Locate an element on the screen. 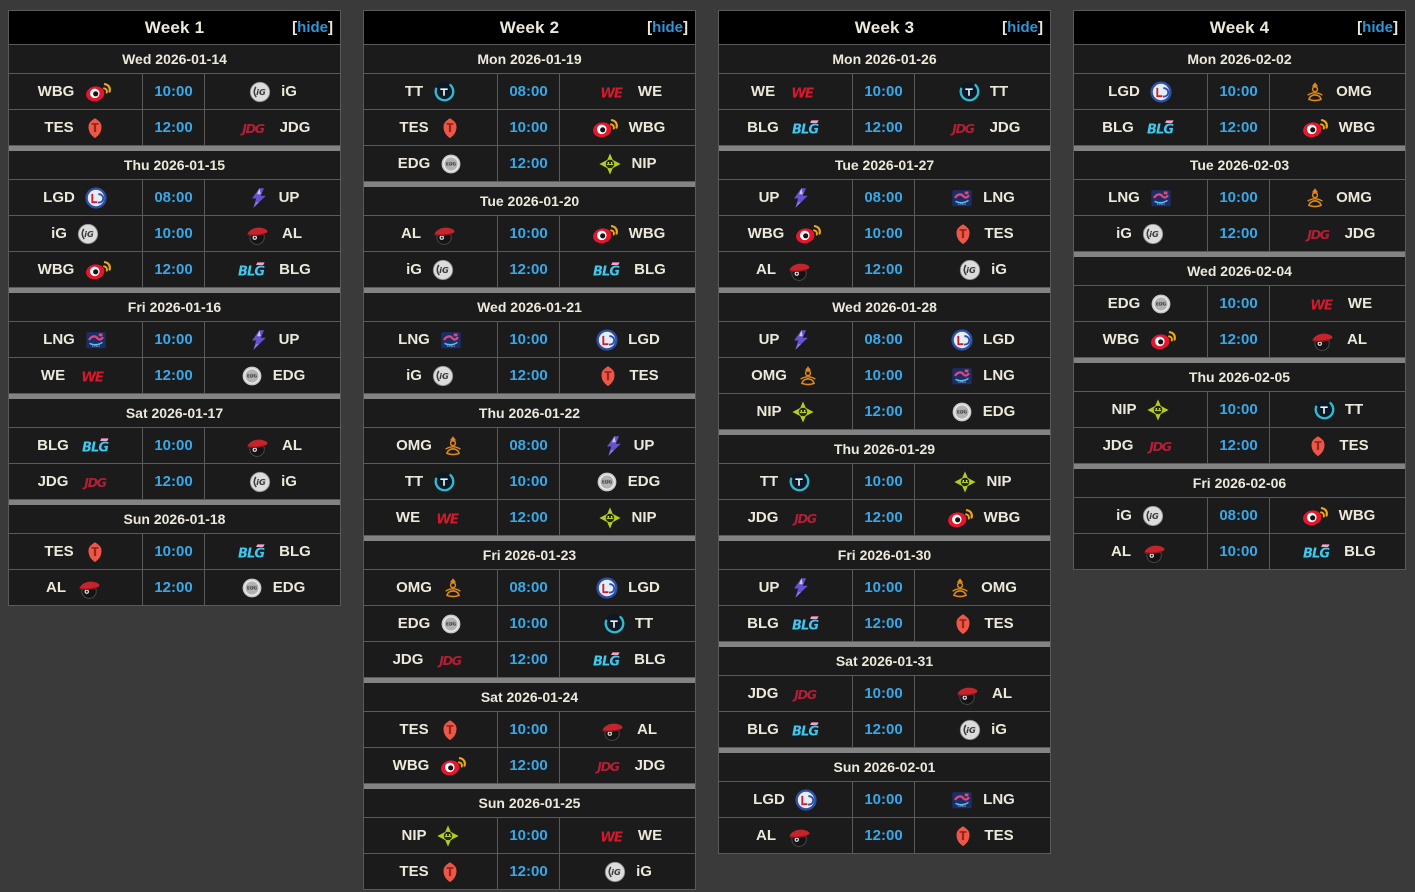 The image size is (1415, 892). day-date-header: Fri 2026-01-23 is located at coordinates (529, 555).